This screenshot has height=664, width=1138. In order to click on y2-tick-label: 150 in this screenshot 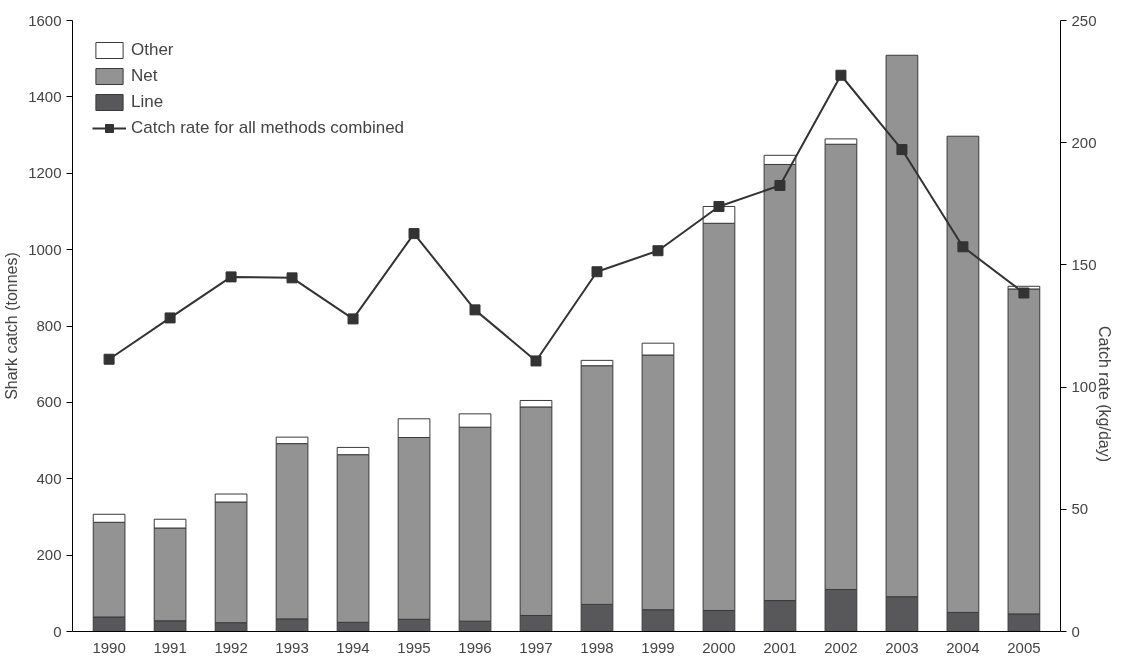, I will do `click(1084, 264)`.